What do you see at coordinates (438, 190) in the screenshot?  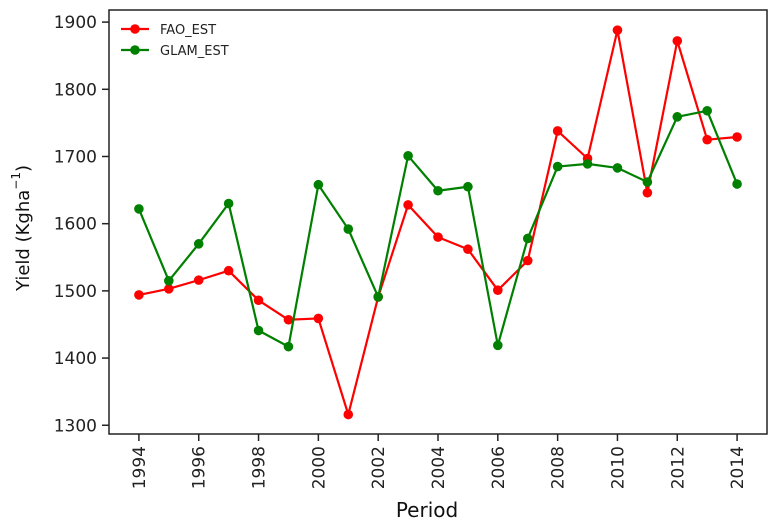 I see `data-point-glam_est-2004` at bounding box center [438, 190].